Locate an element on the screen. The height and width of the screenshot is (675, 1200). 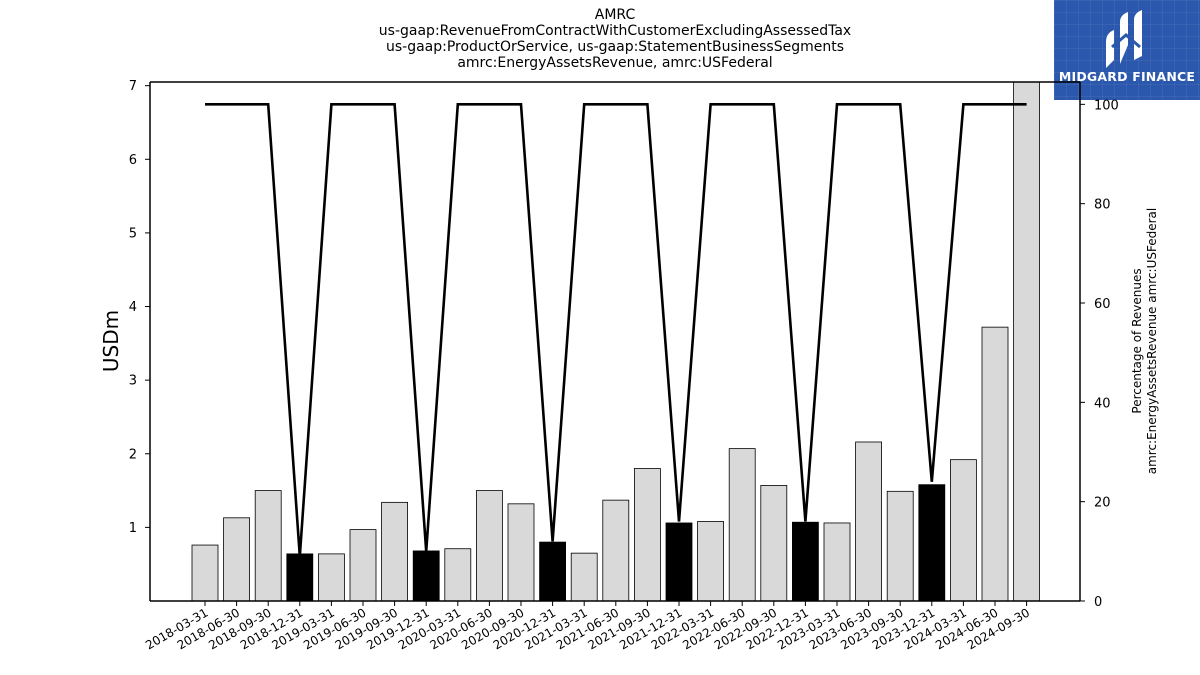
left-tick-label: 5 is located at coordinates (133, 233).